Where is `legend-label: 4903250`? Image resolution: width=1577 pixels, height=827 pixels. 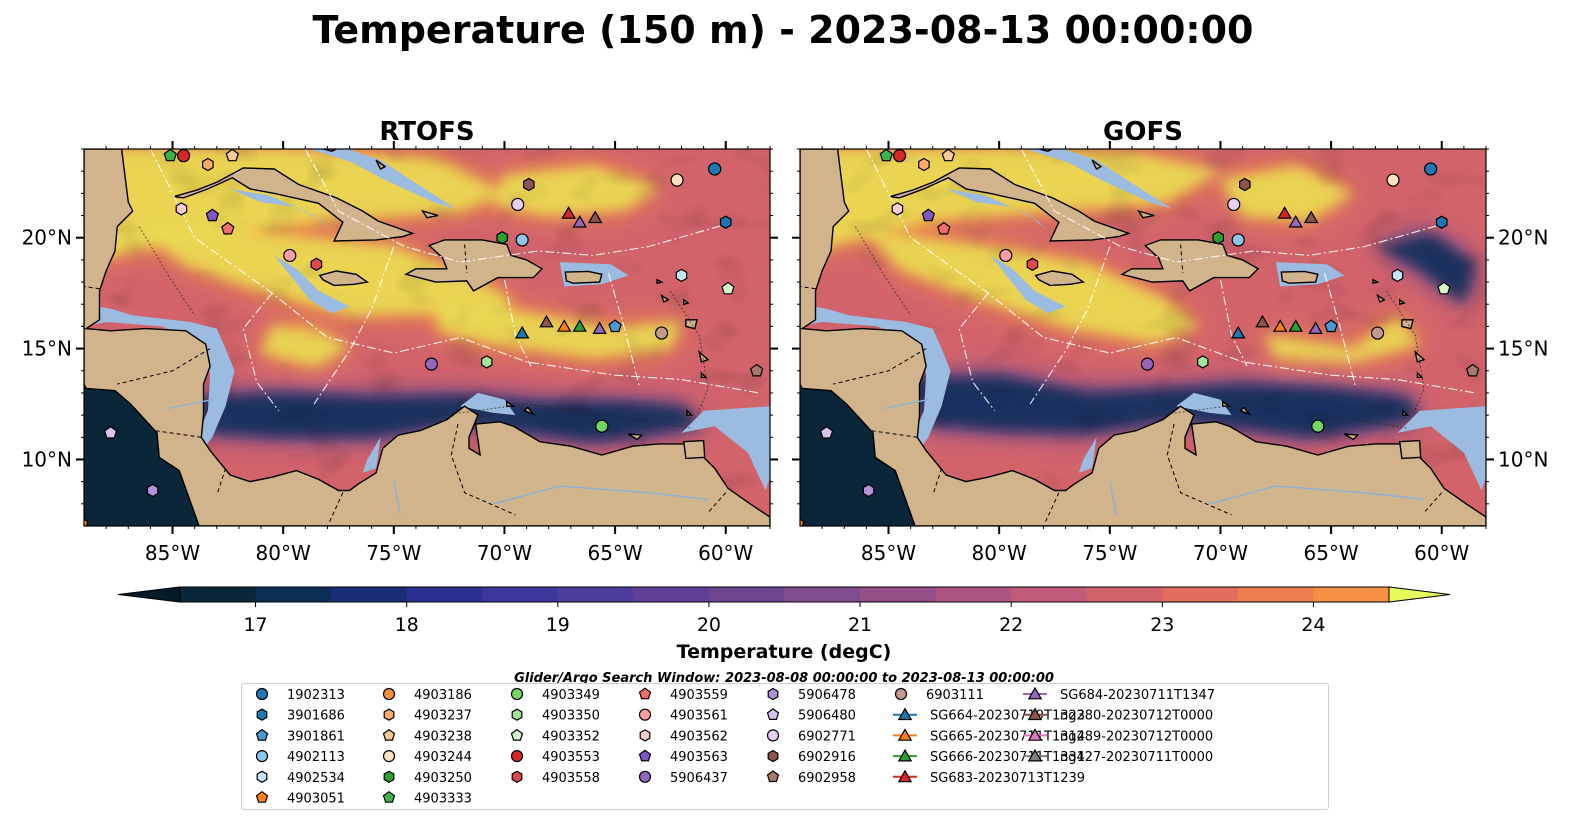 legend-label: 4903250 is located at coordinates (443, 778).